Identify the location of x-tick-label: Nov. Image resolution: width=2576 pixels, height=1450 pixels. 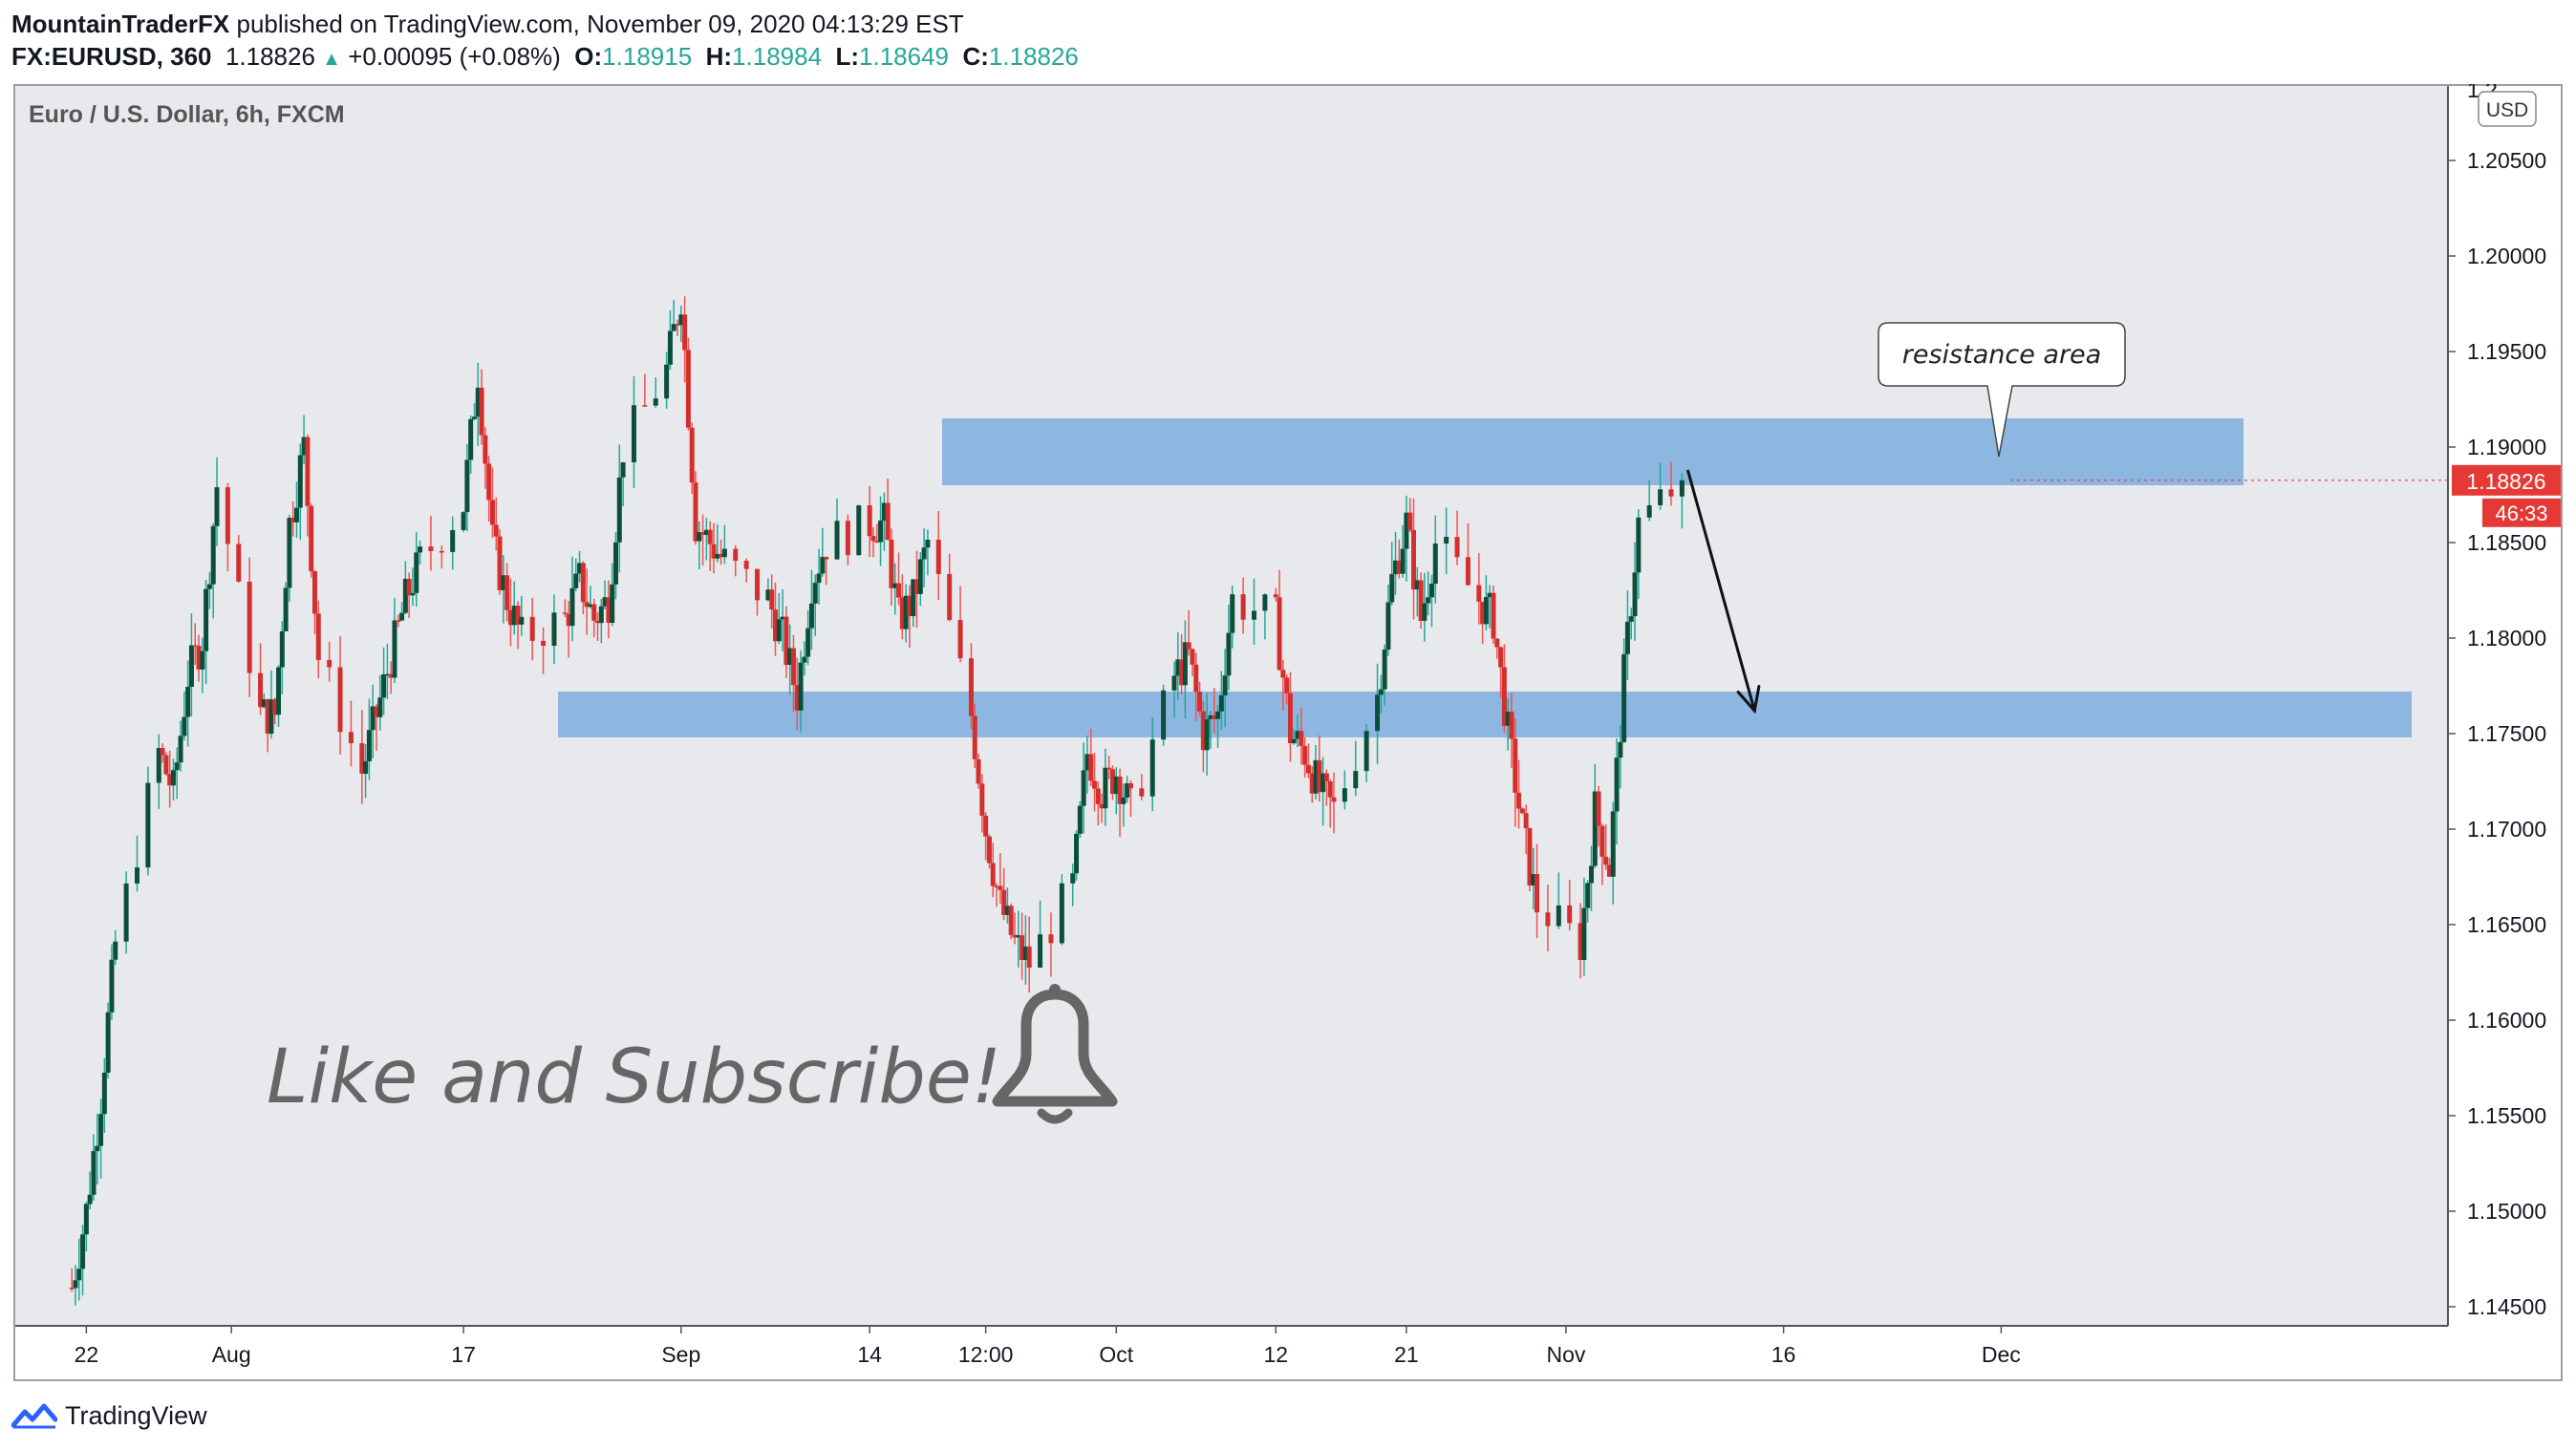
(1565, 1354).